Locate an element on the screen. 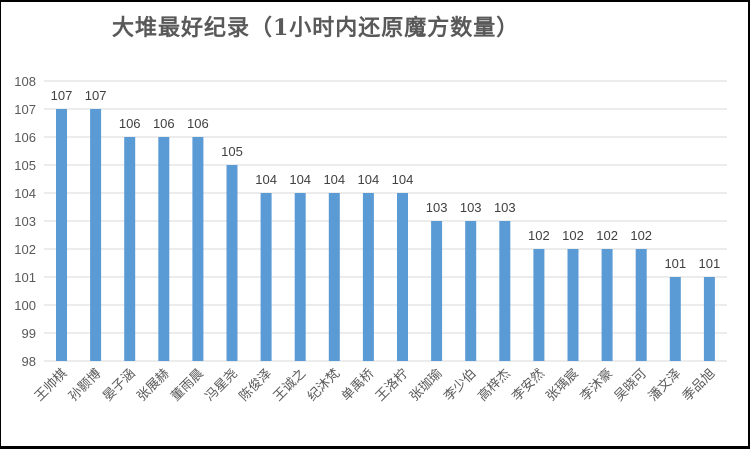  y-tick-label: 99 is located at coordinates (29, 333).